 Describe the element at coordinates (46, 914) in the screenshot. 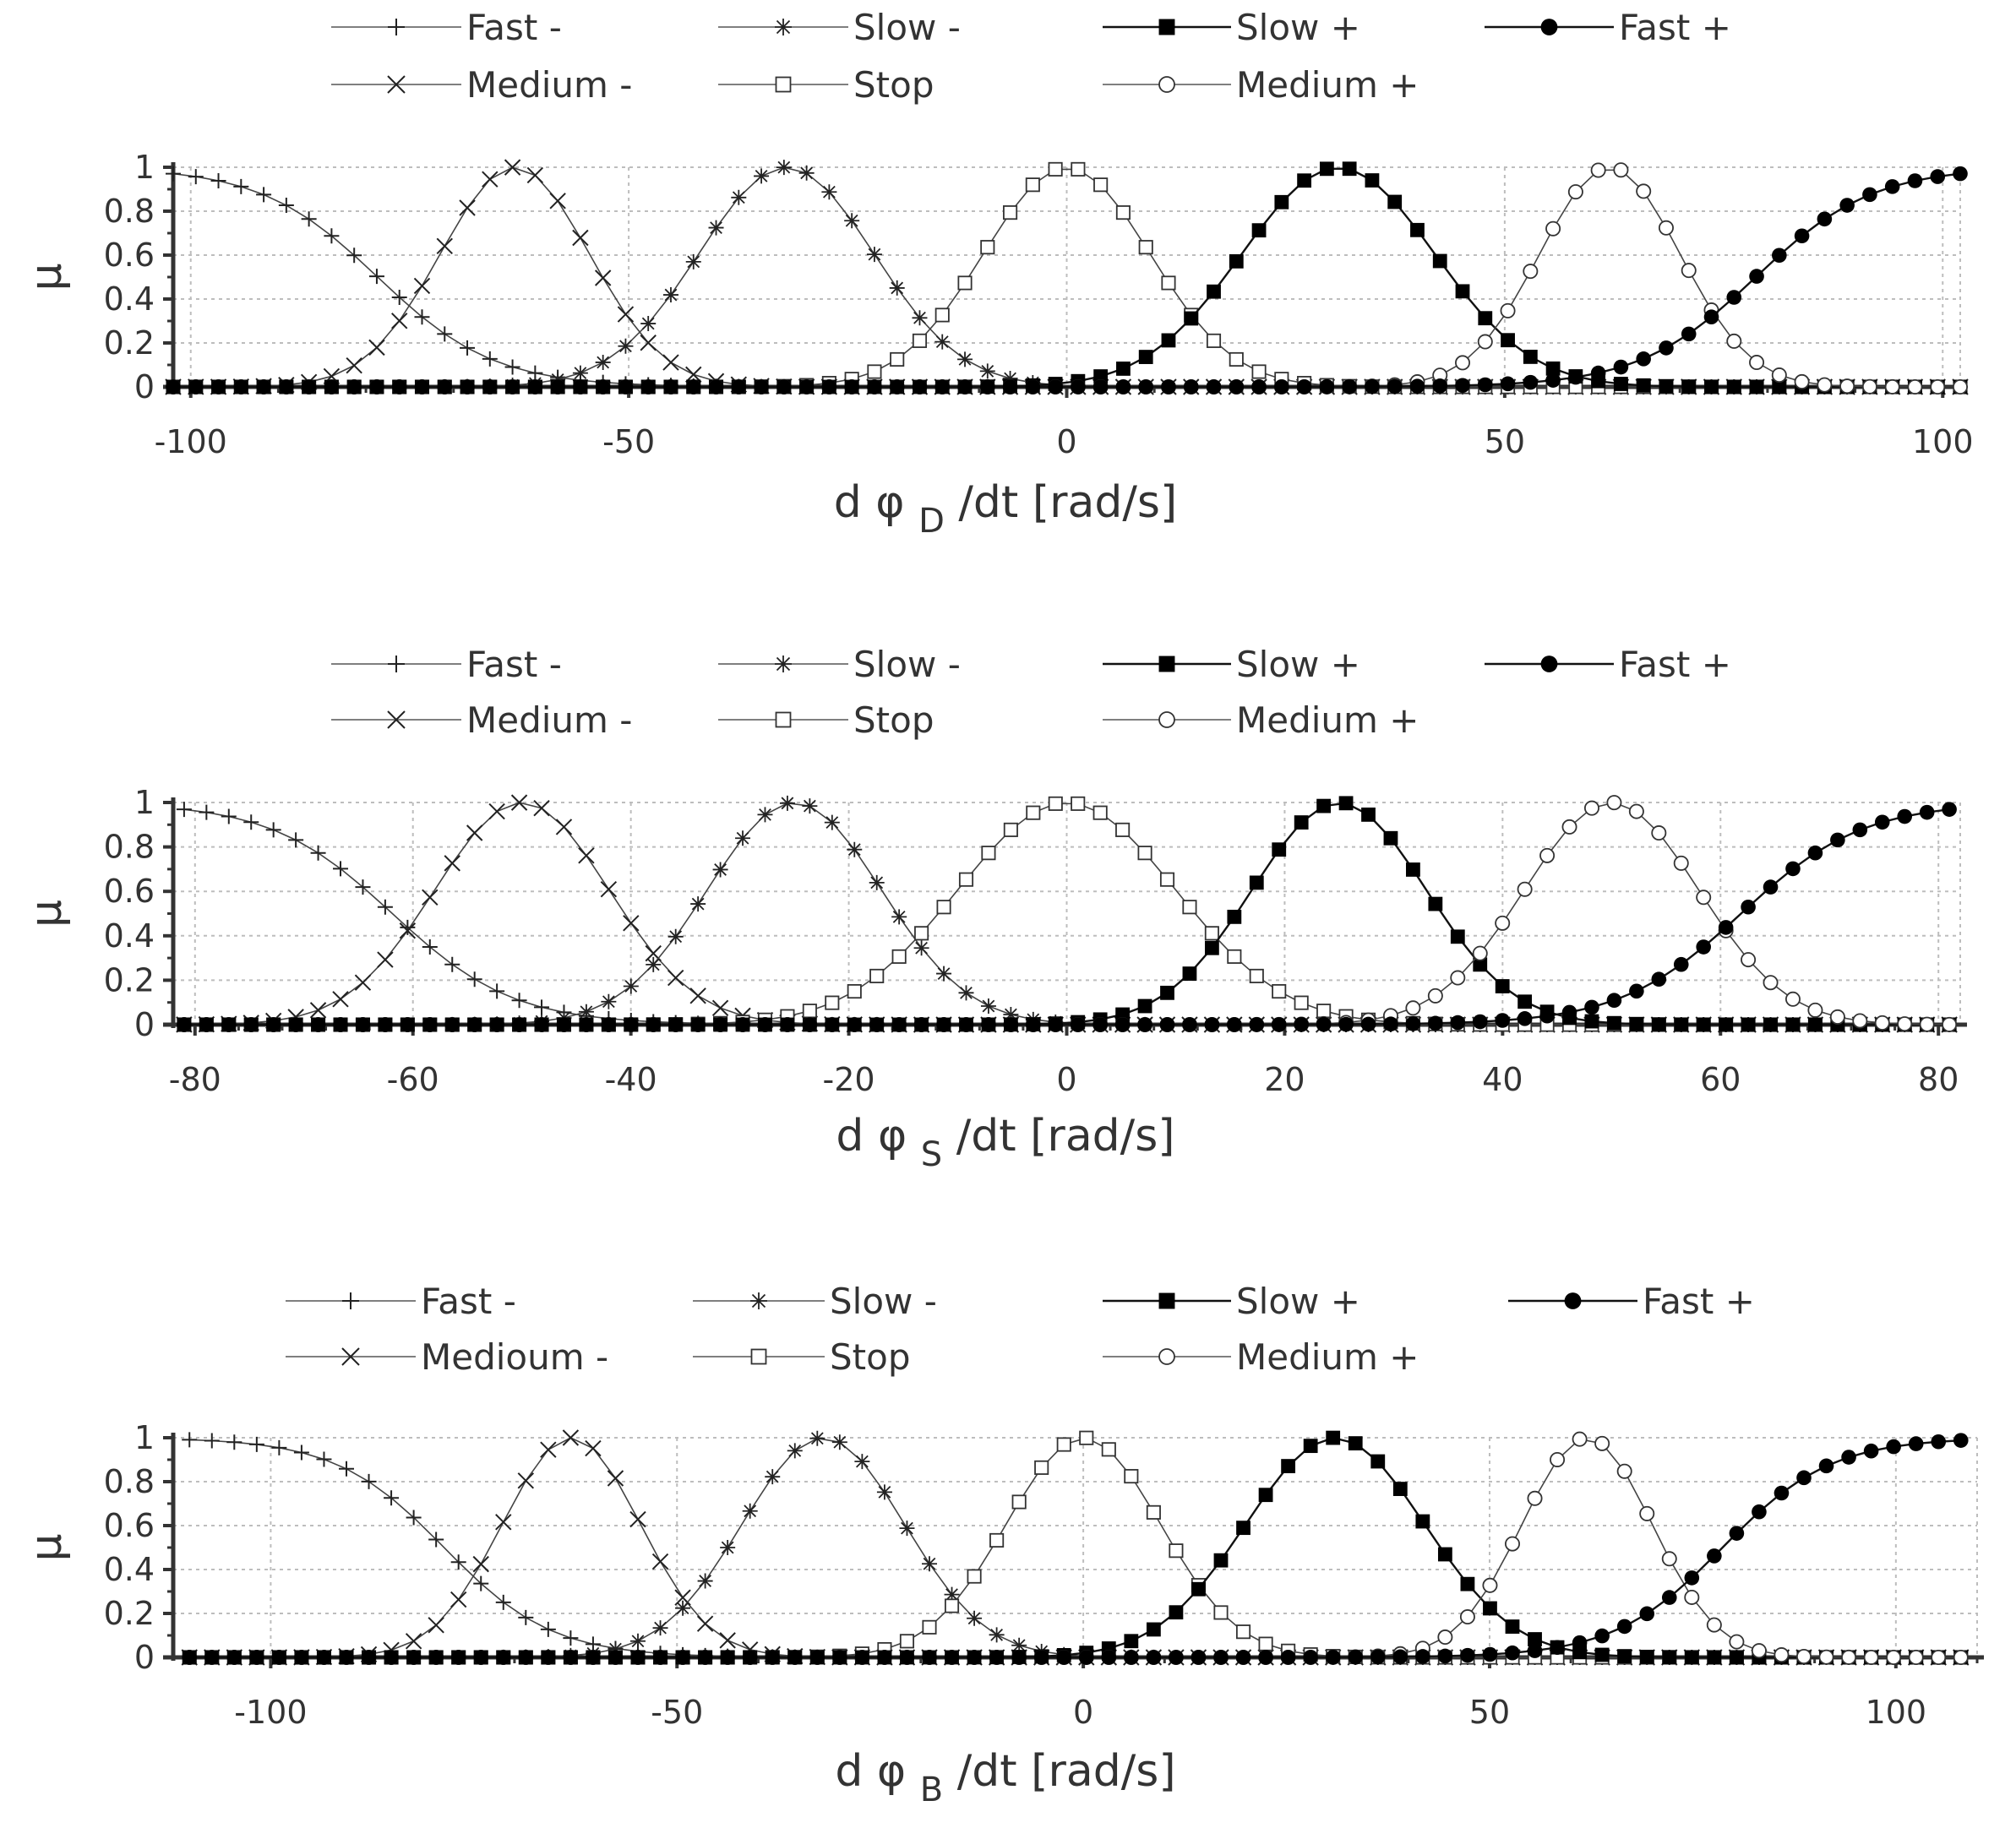

I see `y-axis-title: μ` at that location.